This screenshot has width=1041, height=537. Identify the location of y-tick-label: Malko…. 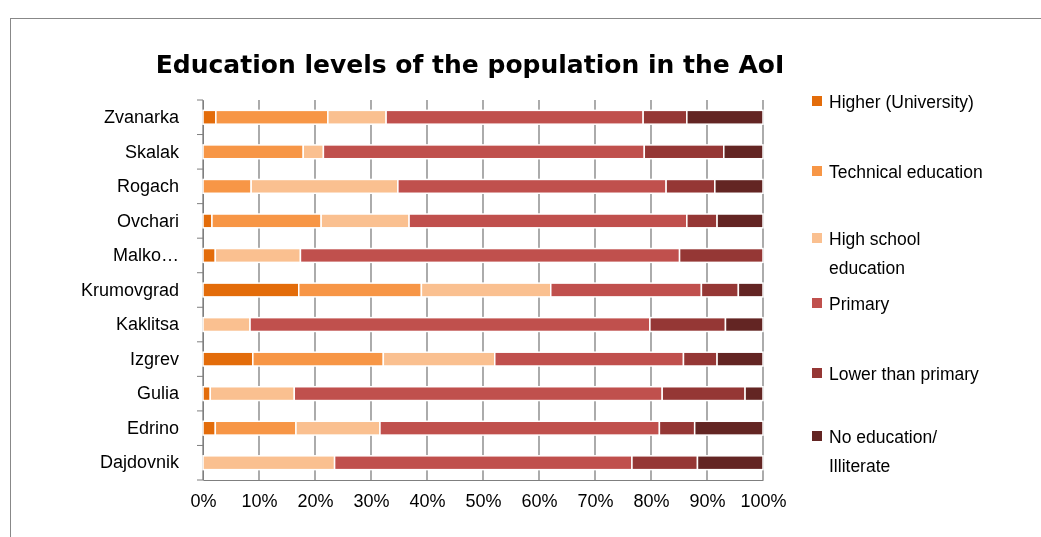
(145, 255).